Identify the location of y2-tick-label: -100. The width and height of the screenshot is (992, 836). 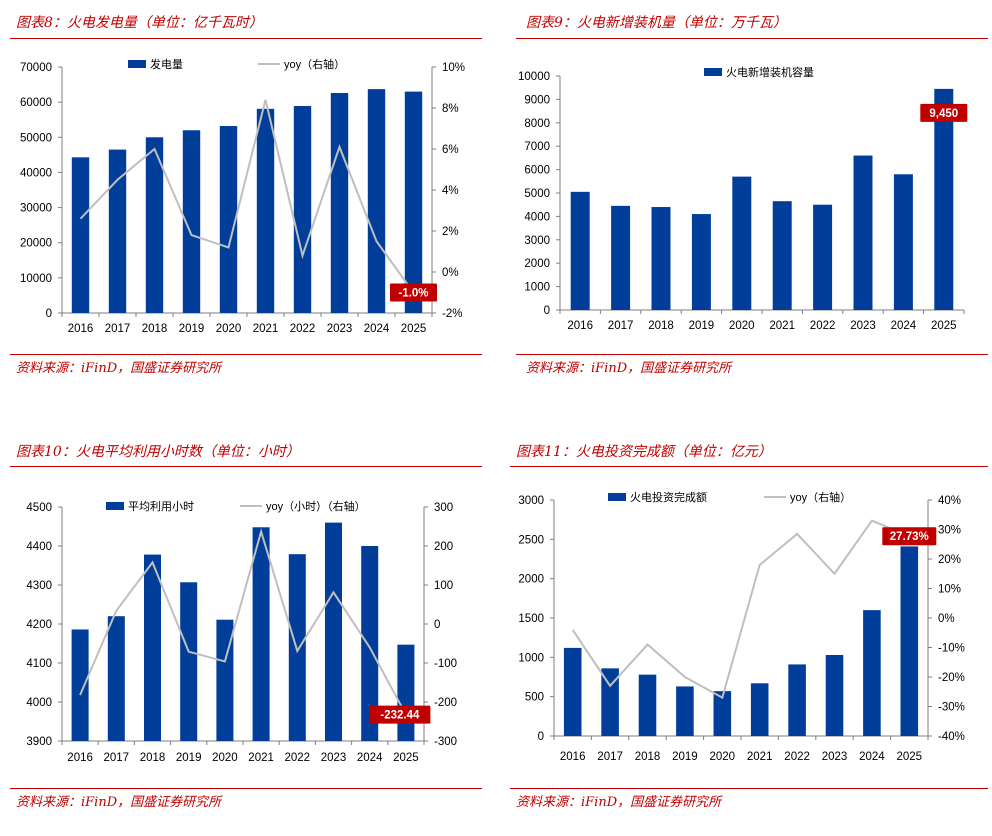
(445, 664).